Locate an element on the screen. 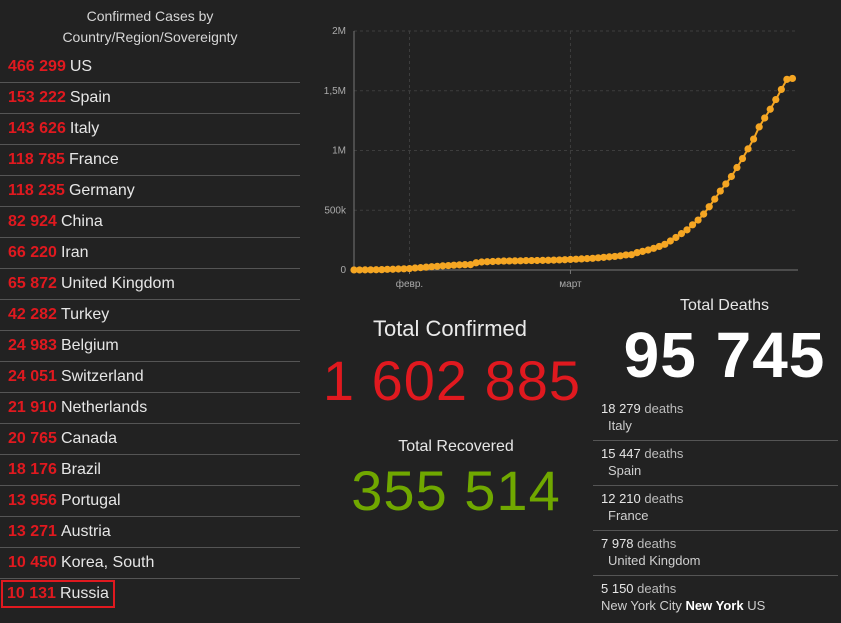 This screenshot has width=841, height=623. deaths-row: 18 279 deaths Italy is located at coordinates (715, 418).